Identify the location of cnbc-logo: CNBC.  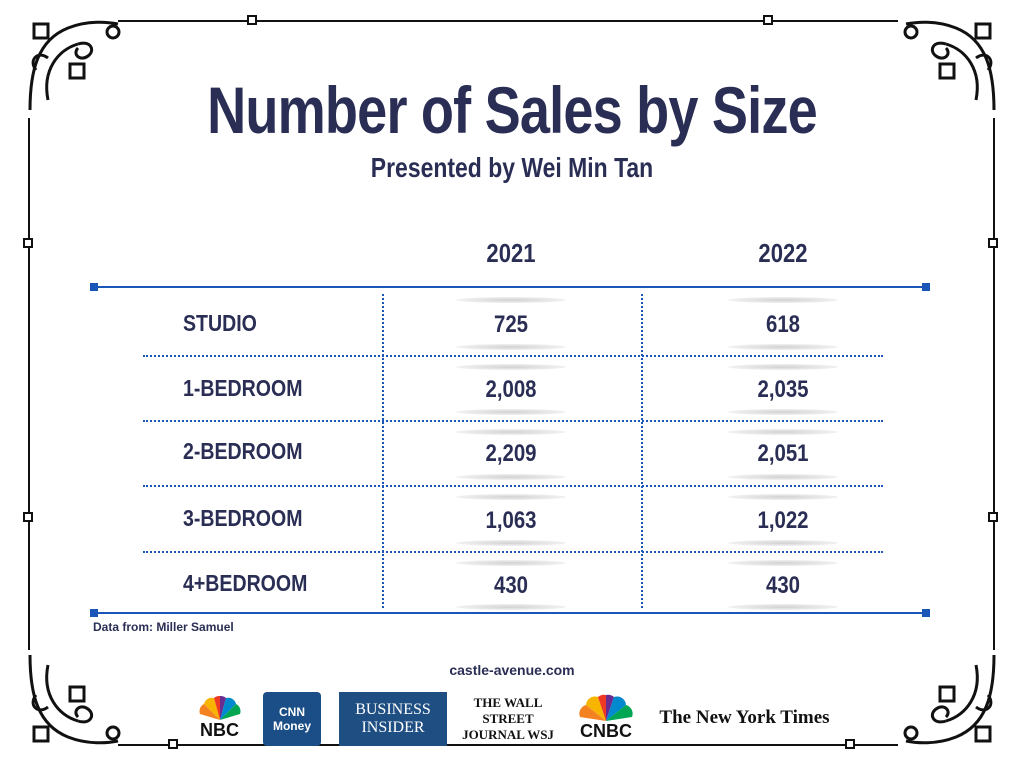
(606, 717).